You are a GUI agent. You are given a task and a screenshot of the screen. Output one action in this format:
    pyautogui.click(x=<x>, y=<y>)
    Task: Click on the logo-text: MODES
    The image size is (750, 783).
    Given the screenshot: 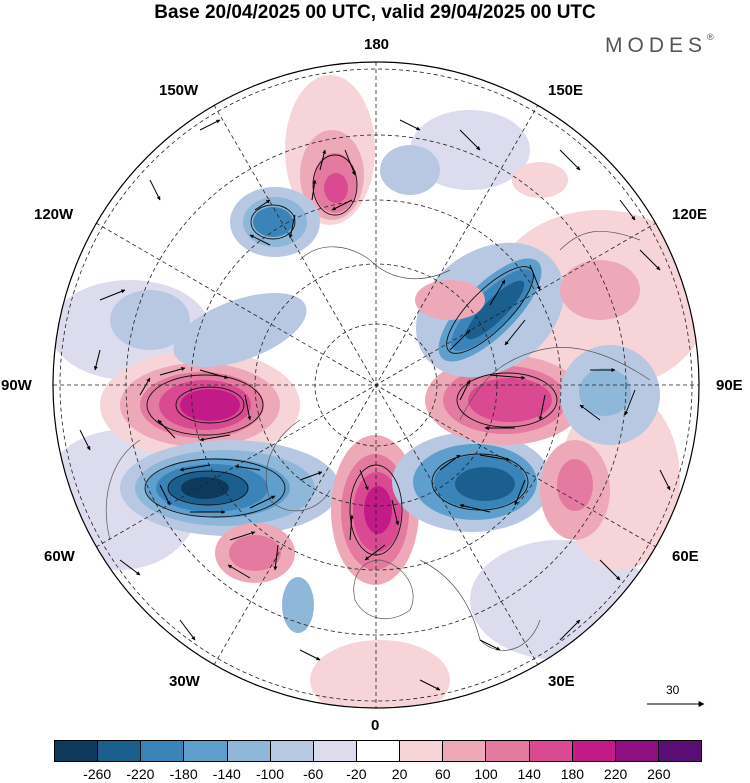 What is the action you would take?
    pyautogui.click(x=656, y=45)
    